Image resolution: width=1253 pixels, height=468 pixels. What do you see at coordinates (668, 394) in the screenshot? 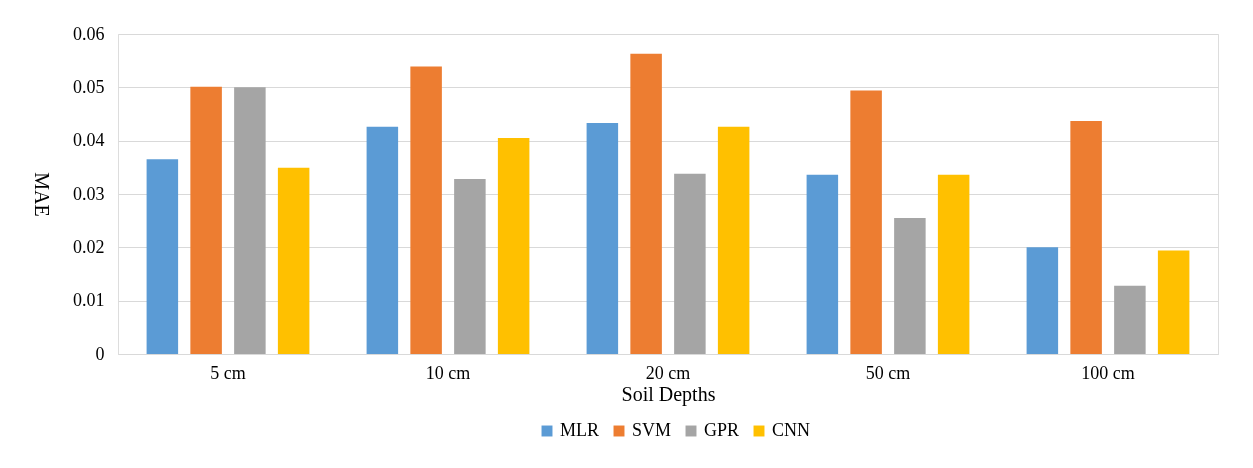
I see `x-axis-title: Soil Depths` at bounding box center [668, 394].